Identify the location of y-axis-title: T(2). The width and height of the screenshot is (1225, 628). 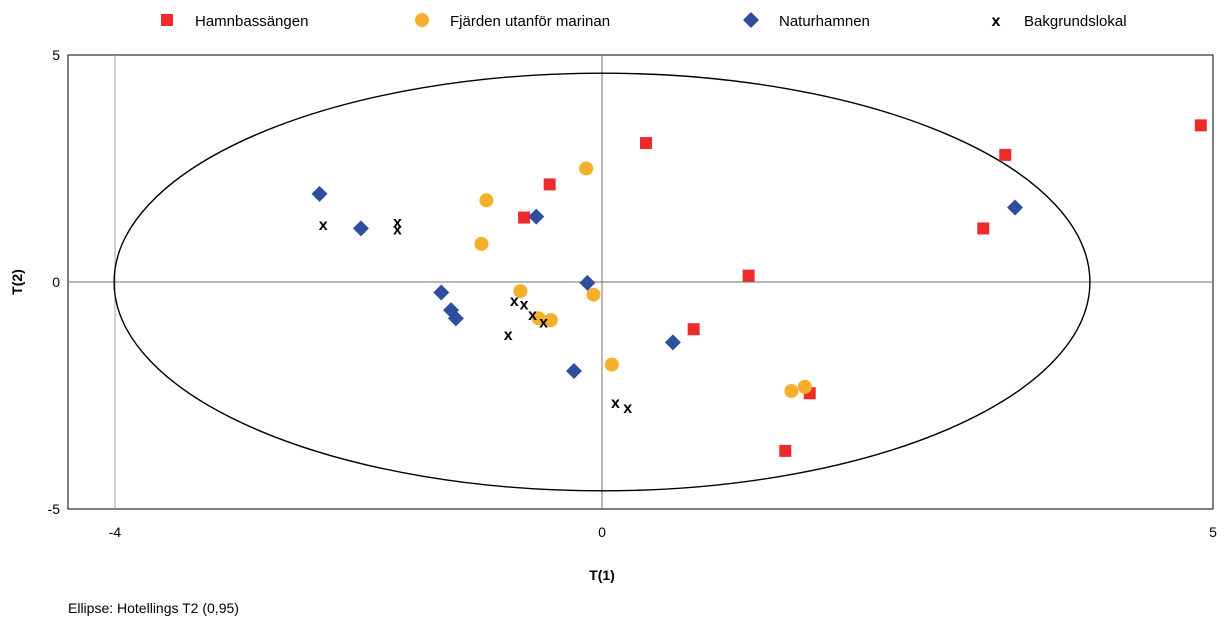
(17, 282).